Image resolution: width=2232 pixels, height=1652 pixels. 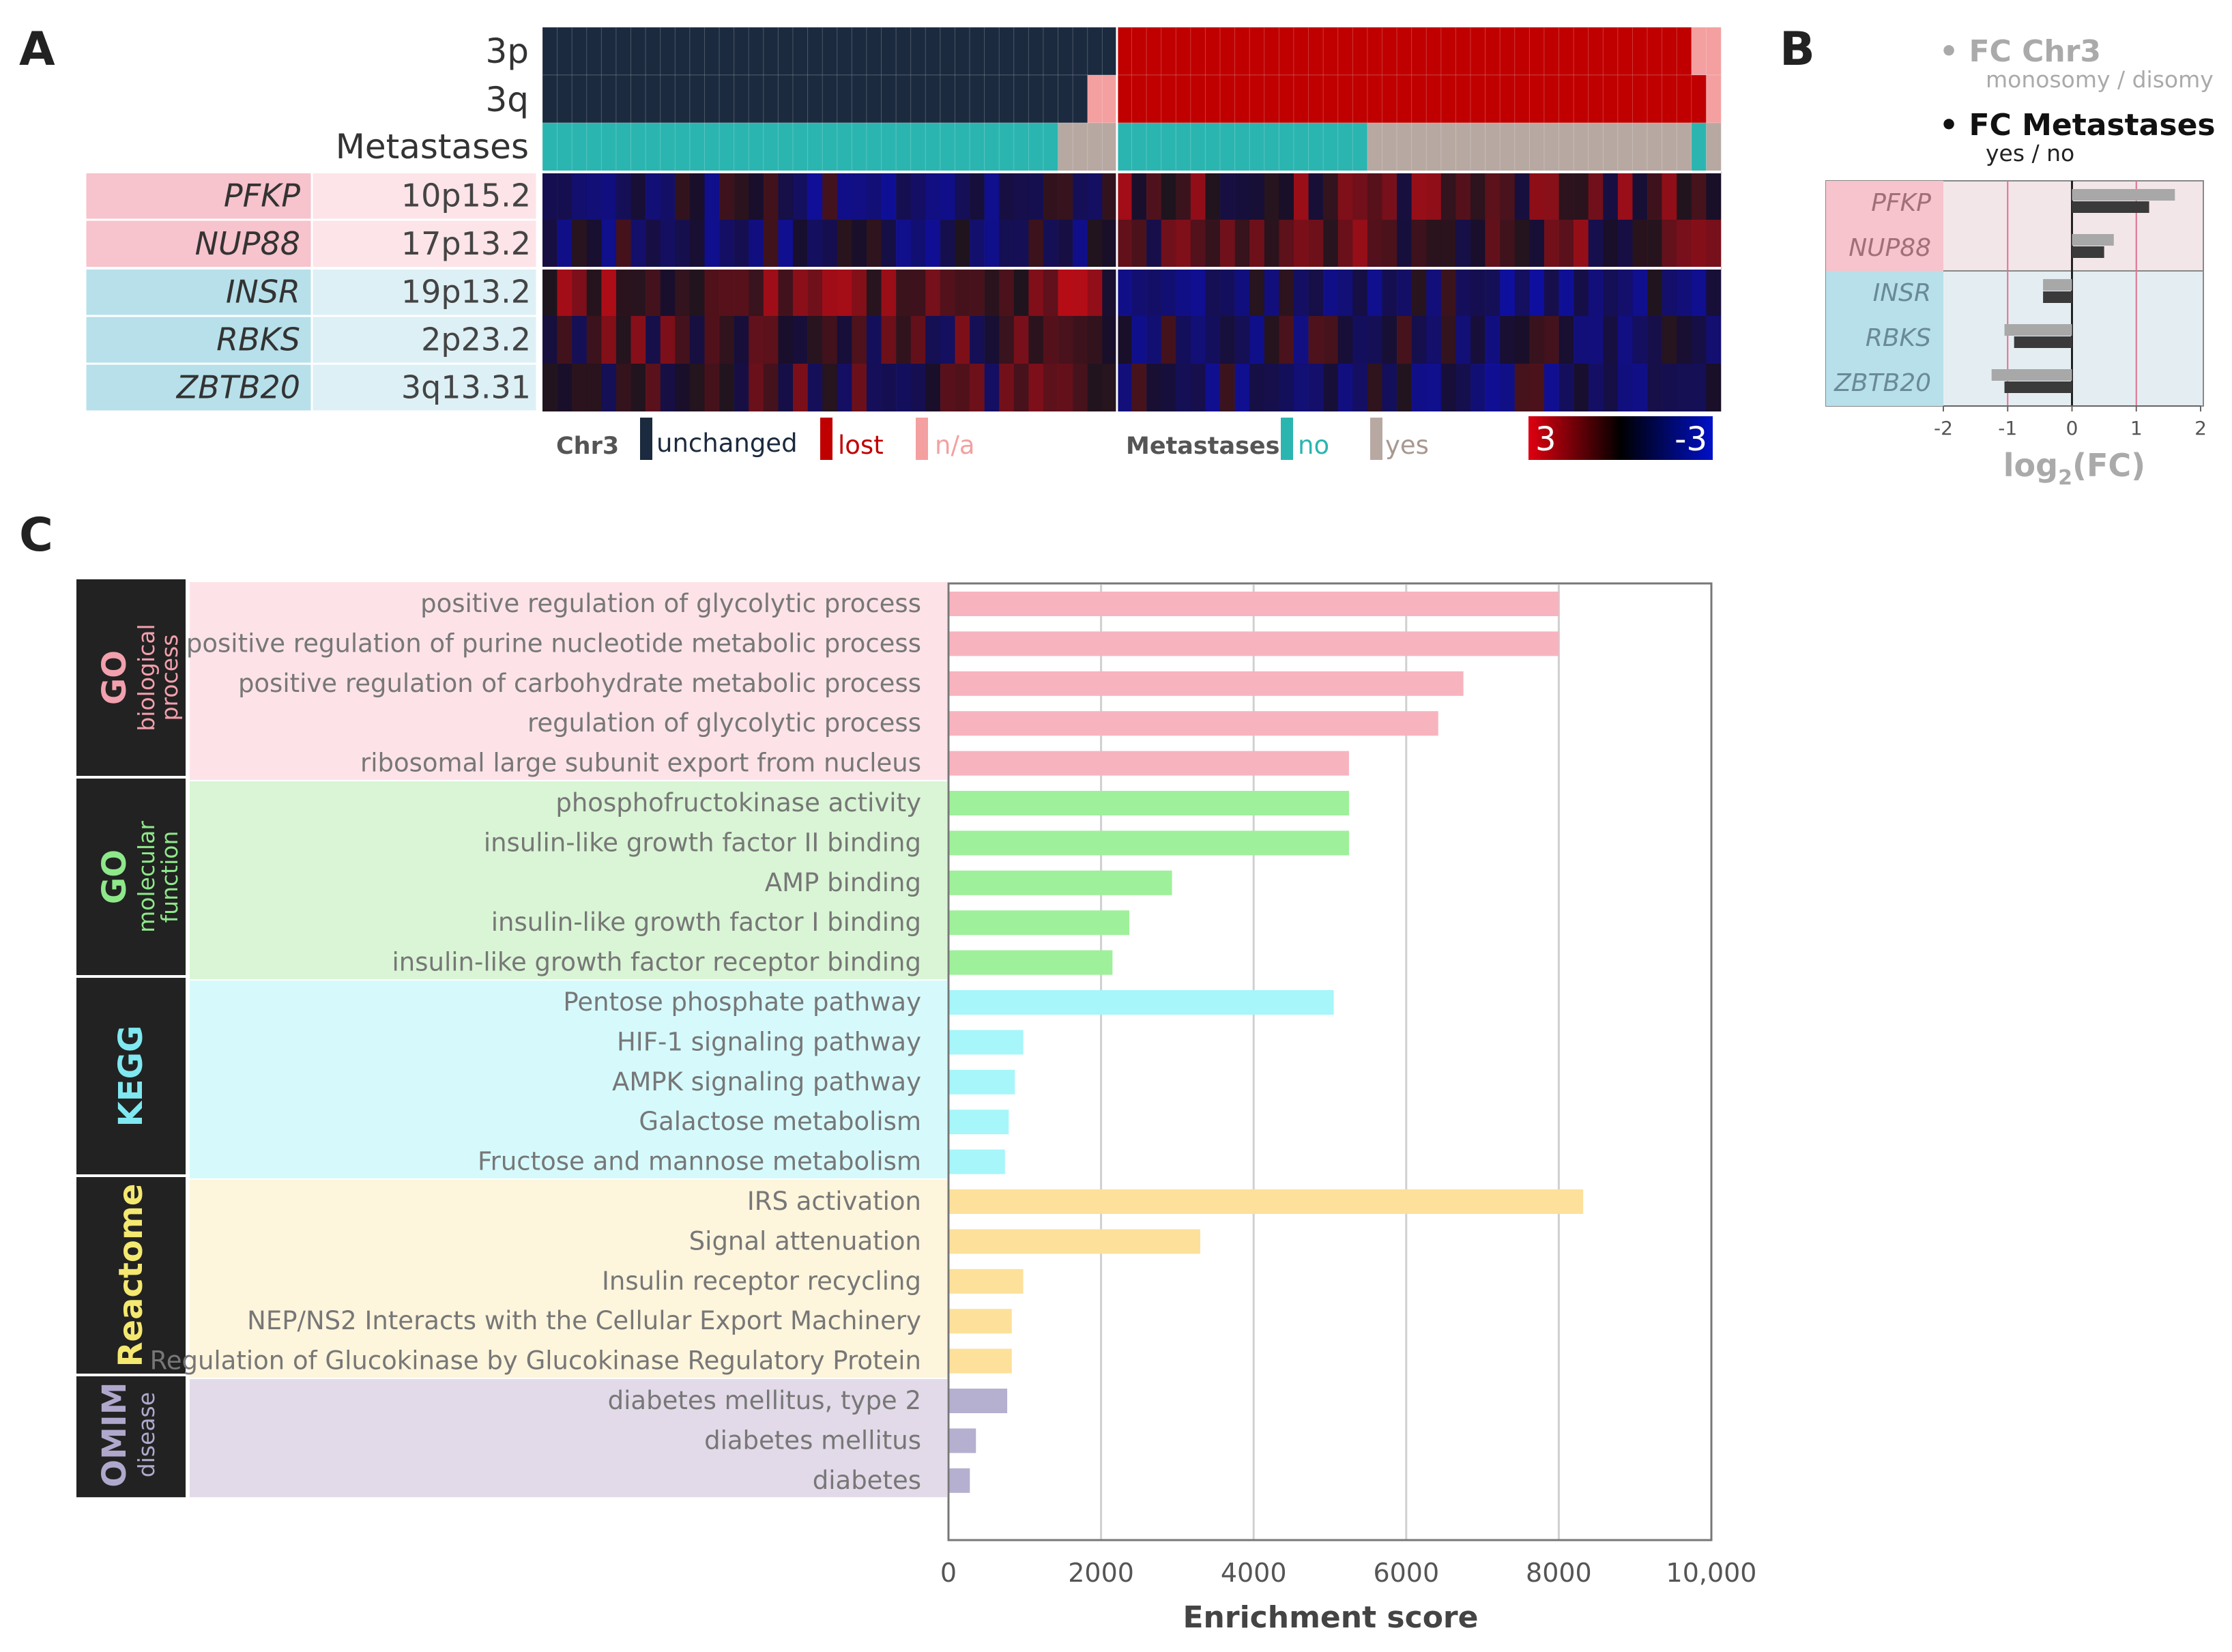 What do you see at coordinates (131, 1275) in the screenshot?
I see `category-label-group: Reactome` at bounding box center [131, 1275].